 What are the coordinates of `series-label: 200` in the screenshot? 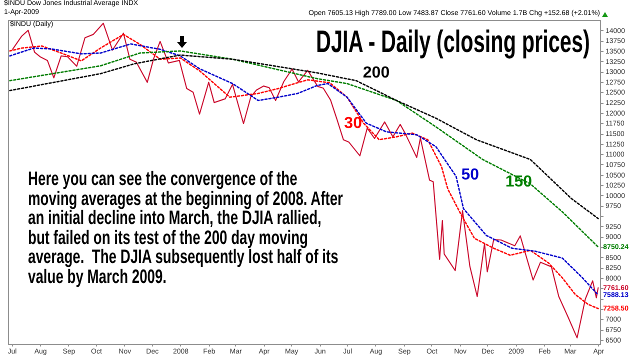 It's located at (376, 73).